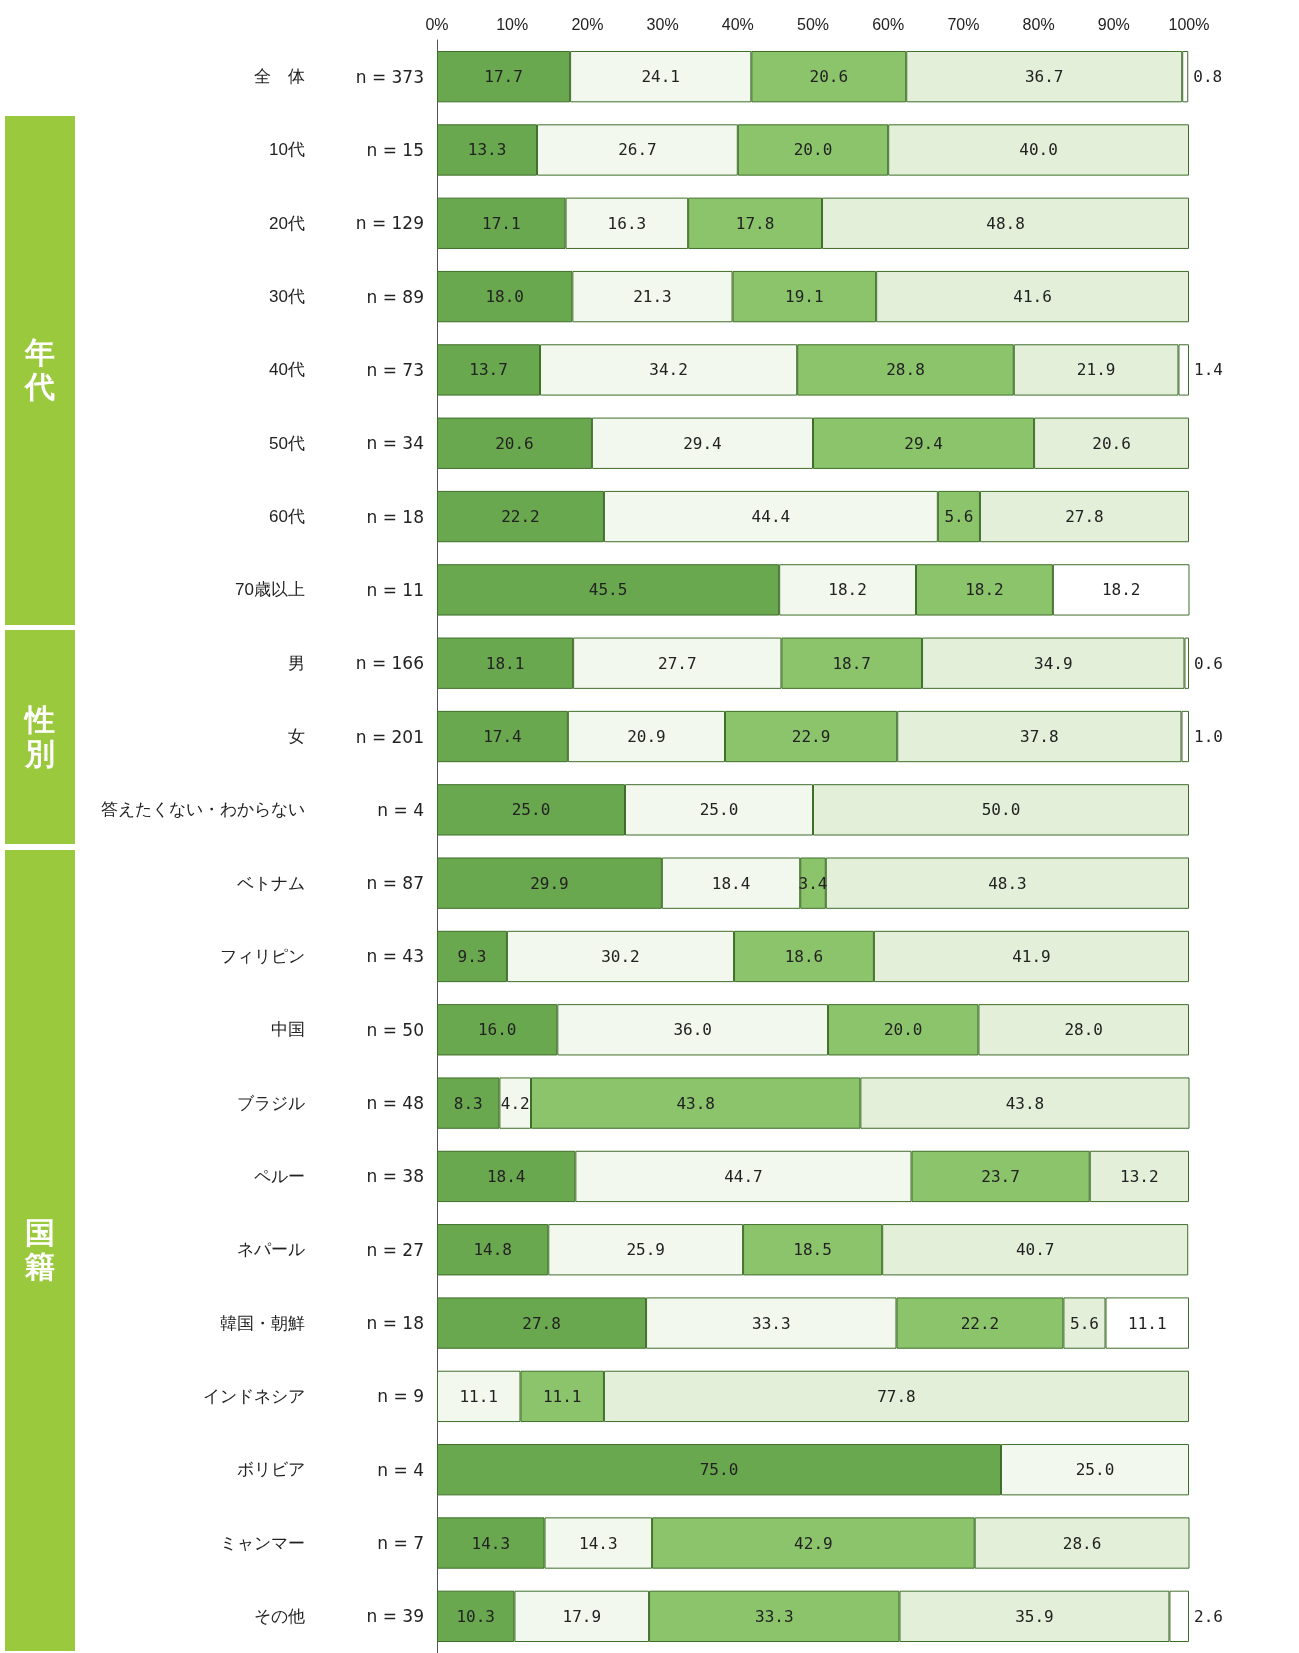 This screenshot has width=1299, height=1653. I want to click on text: n = 34, so click(395, 443).